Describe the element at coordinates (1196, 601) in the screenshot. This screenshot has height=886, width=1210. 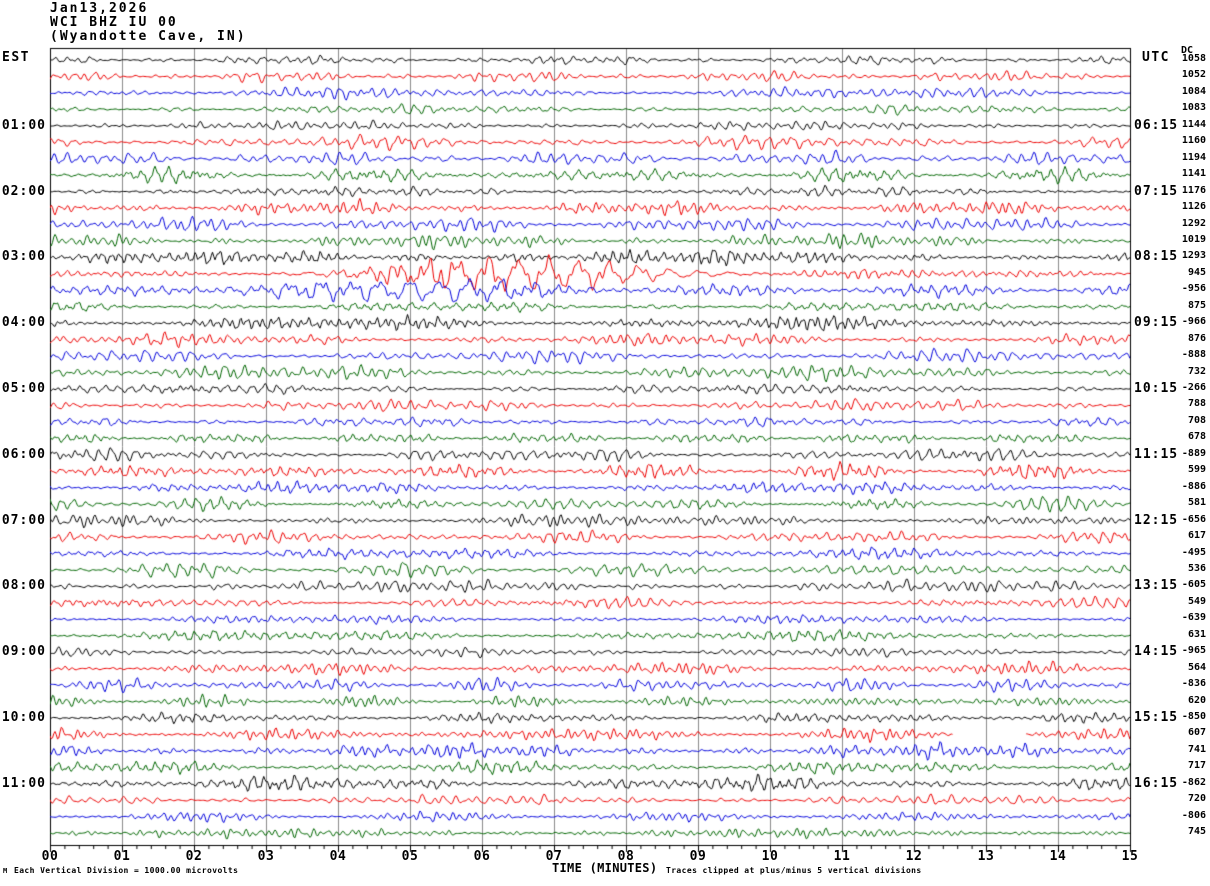
I see `dc-offset-value: 549` at that location.